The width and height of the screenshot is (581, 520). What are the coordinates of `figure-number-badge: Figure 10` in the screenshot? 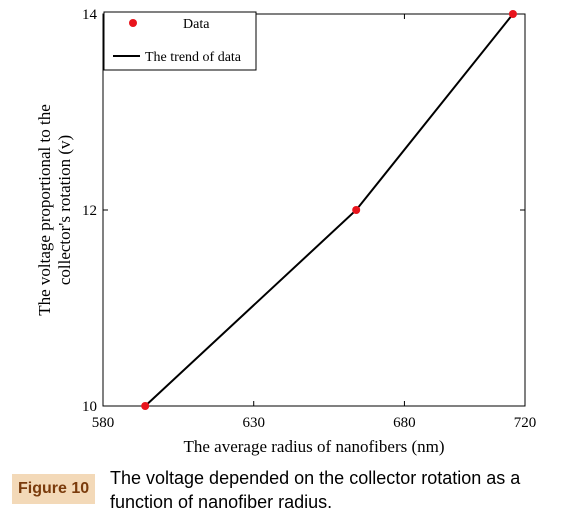 It's located at (54, 489).